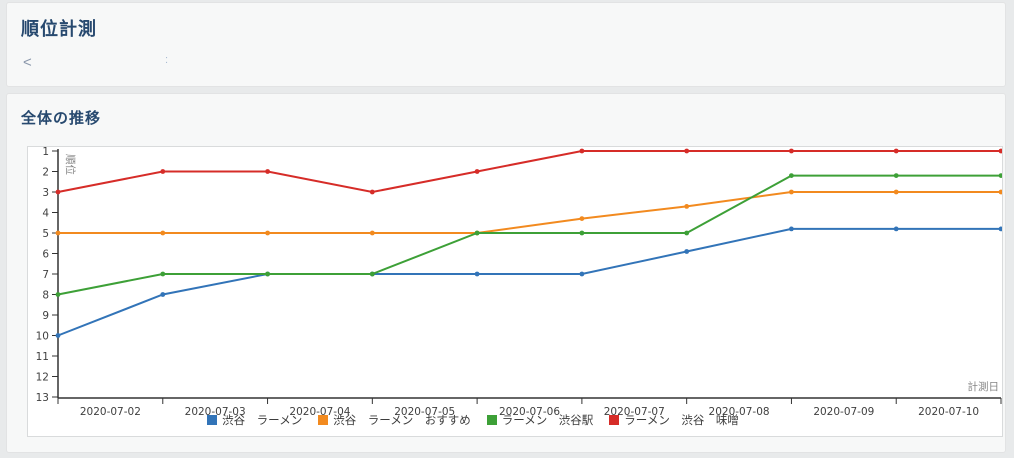  I want to click on x-tick-label: 2020-07-02, so click(110, 412).